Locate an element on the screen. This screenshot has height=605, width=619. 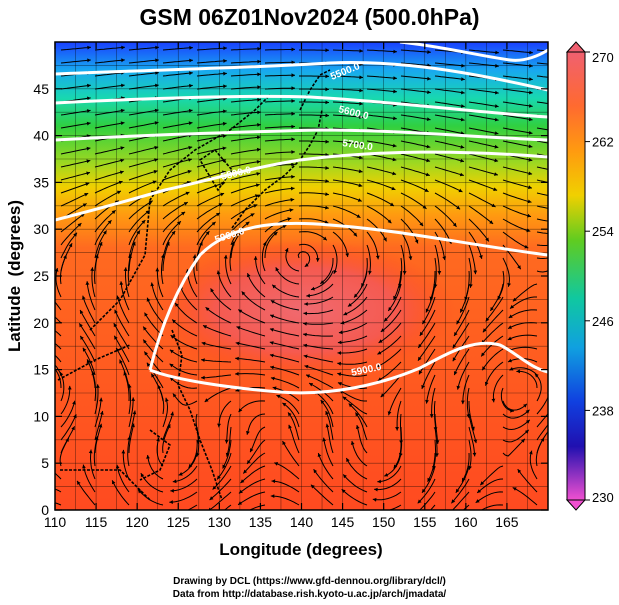
x-axis-label: Longitude (degrees) is located at coordinates (300, 549).